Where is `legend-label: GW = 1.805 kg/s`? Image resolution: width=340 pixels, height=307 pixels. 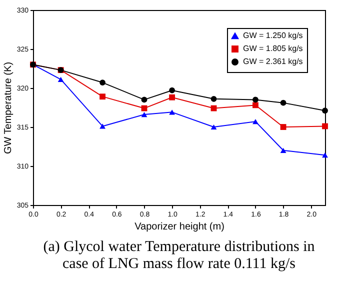
legend-label: GW = 1.805 kg/s is located at coordinates (273, 48).